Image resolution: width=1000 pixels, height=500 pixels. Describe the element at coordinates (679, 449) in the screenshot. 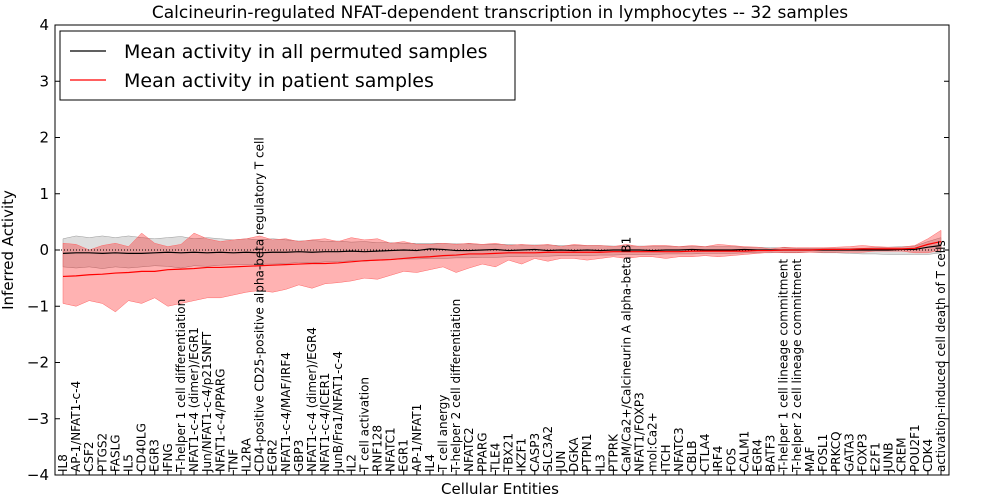

I see `x-tick-label: NFATC3` at that location.